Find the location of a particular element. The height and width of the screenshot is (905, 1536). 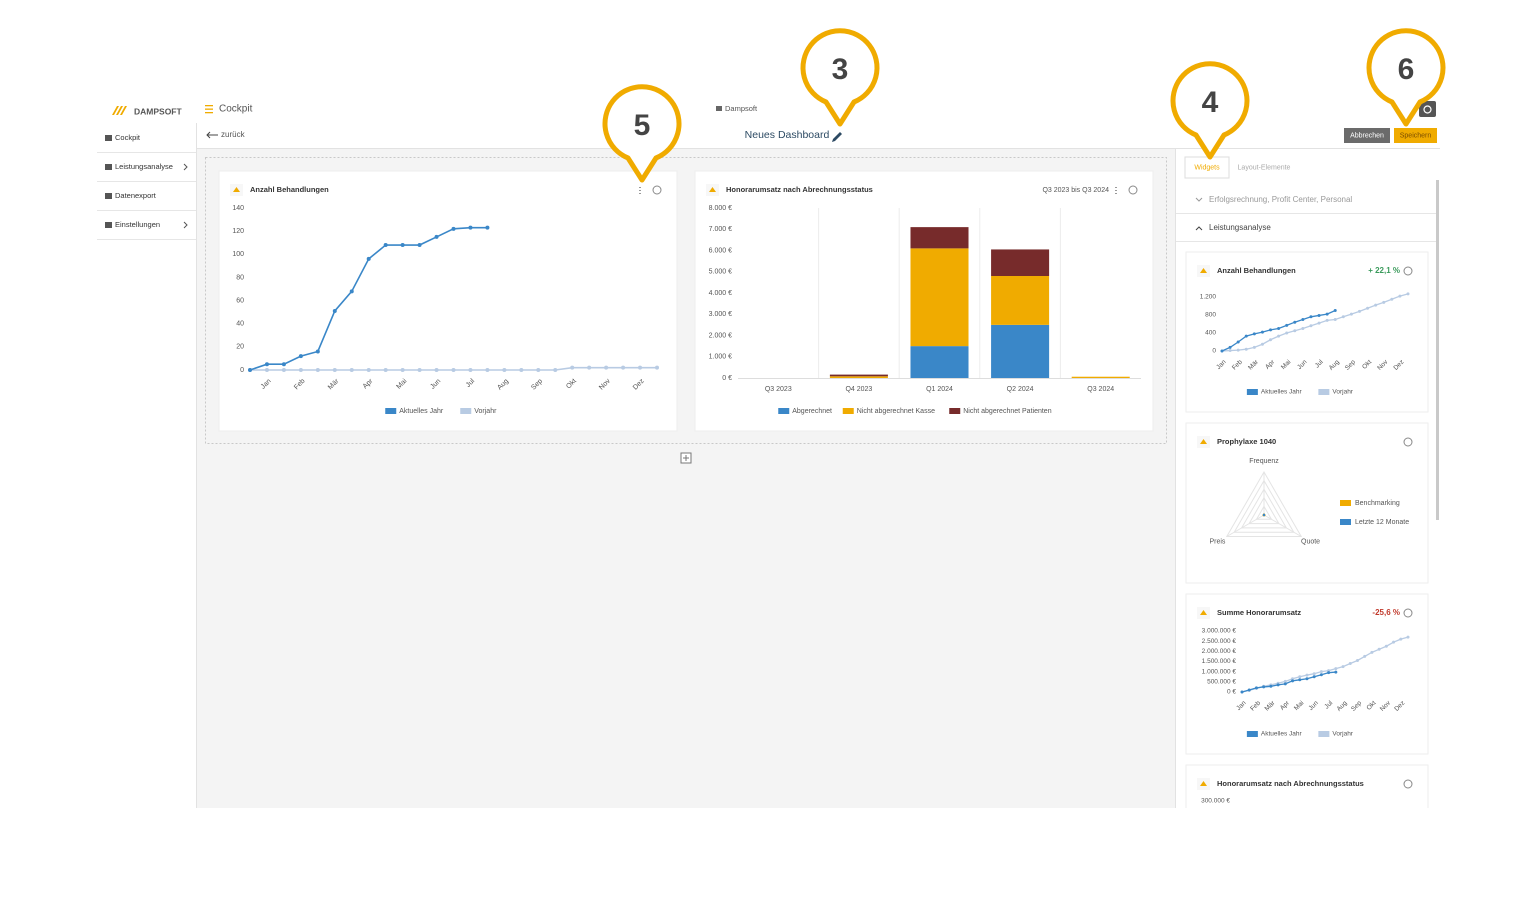

add-icon is located at coordinates (686, 458).